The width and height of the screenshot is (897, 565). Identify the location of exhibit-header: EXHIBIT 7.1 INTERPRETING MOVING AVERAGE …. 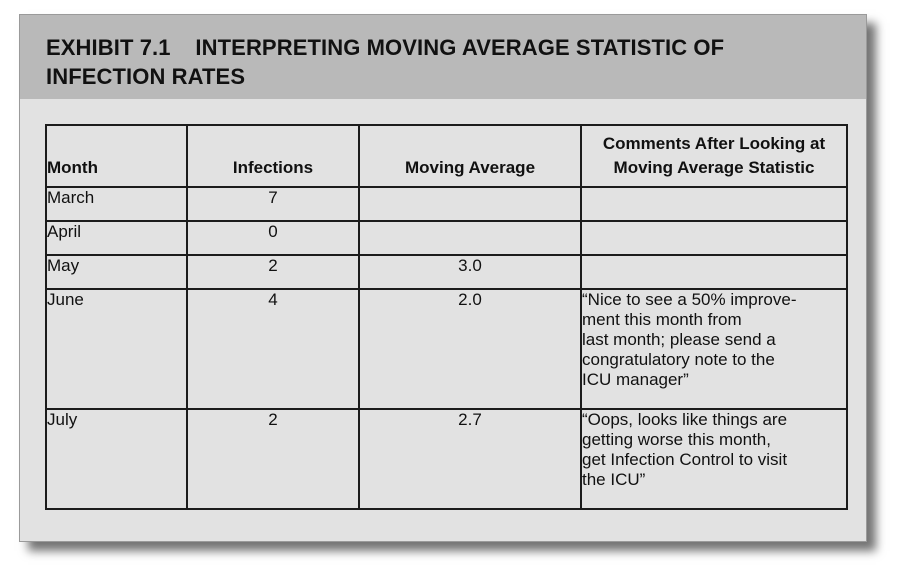
(443, 57).